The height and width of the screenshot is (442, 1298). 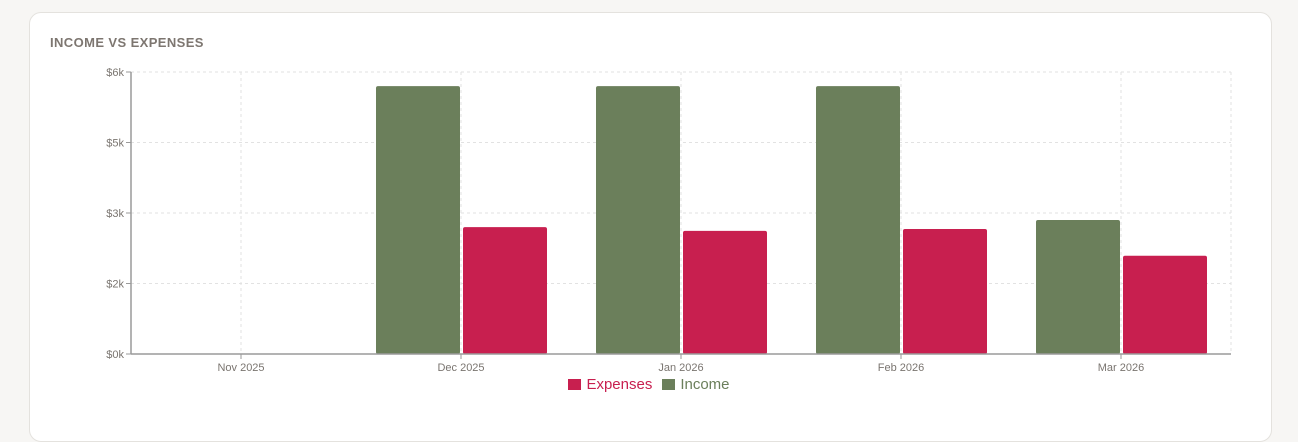 What do you see at coordinates (115, 355) in the screenshot?
I see `y-tick-label: $0k` at bounding box center [115, 355].